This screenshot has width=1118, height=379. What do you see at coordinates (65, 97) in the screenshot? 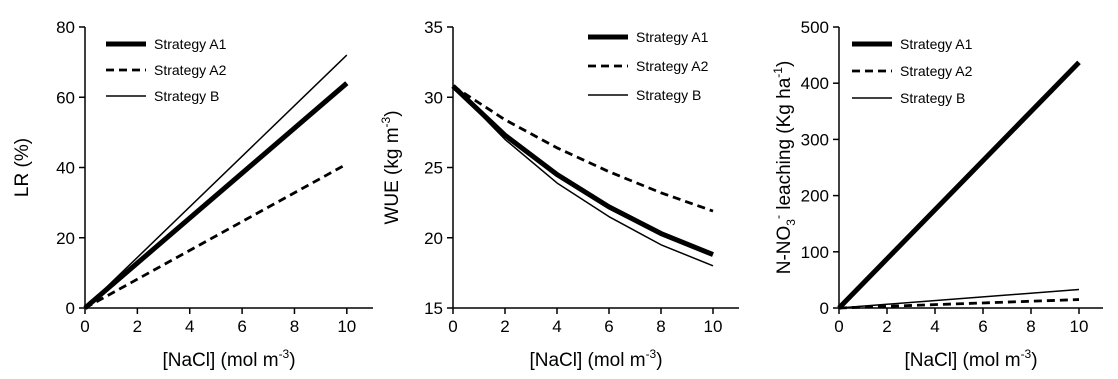
I see `y-tick-label: 60` at bounding box center [65, 97].